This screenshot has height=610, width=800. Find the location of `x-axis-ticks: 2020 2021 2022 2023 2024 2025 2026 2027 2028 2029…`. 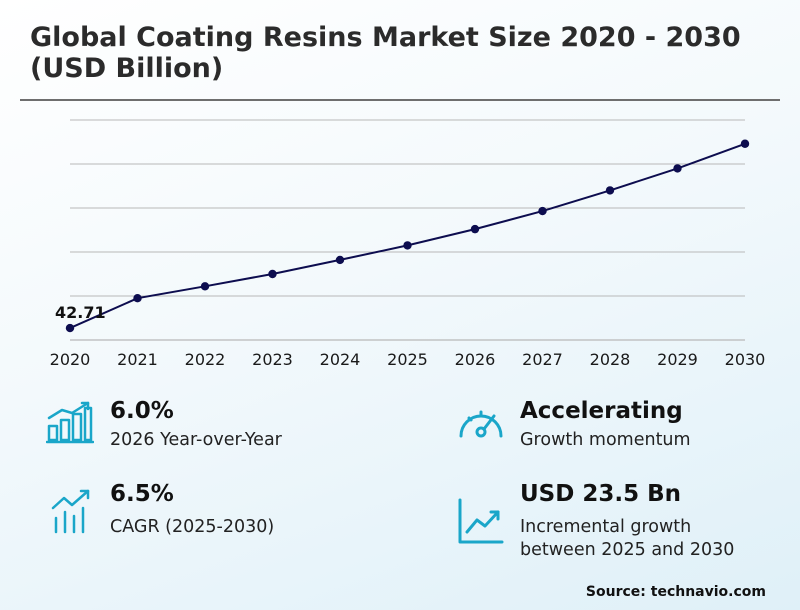

x-axis-ticks: 2020 2021 2022 2023 2024 2025 2026 2027 2028 2029… is located at coordinates (408, 359).